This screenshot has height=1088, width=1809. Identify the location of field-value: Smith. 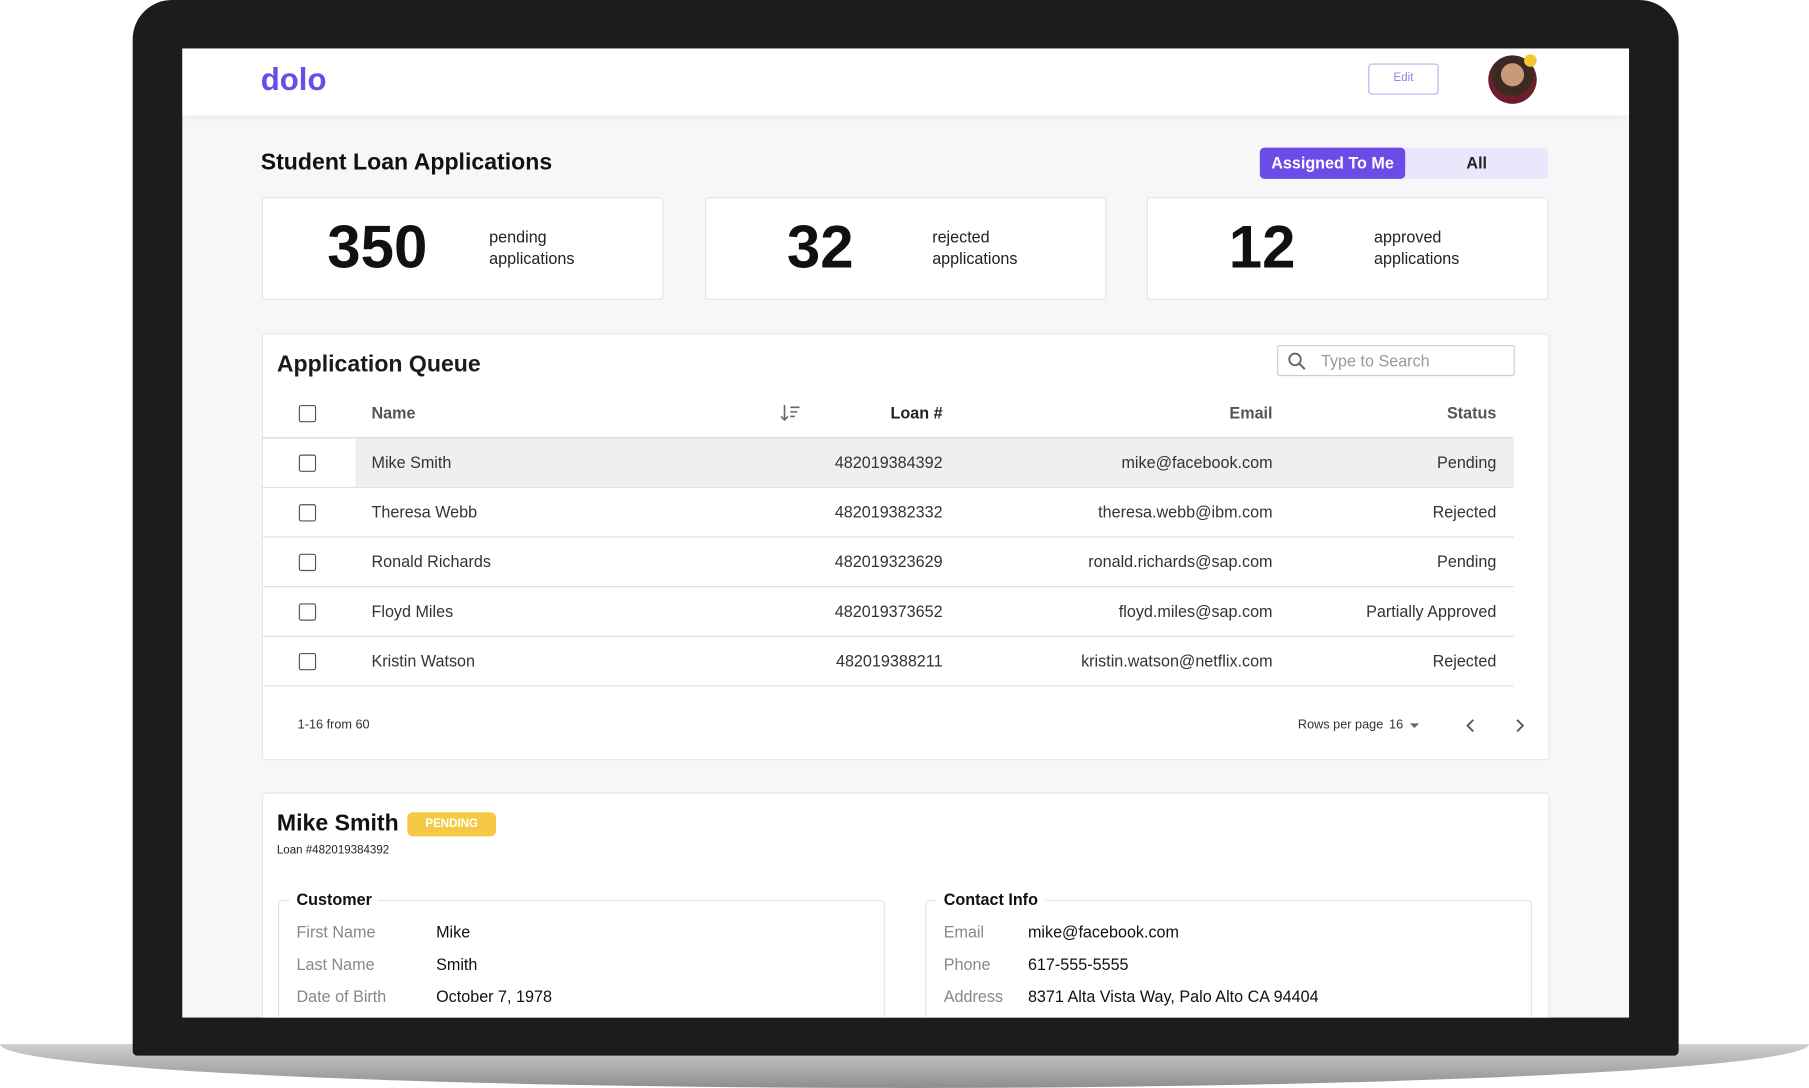
(457, 964).